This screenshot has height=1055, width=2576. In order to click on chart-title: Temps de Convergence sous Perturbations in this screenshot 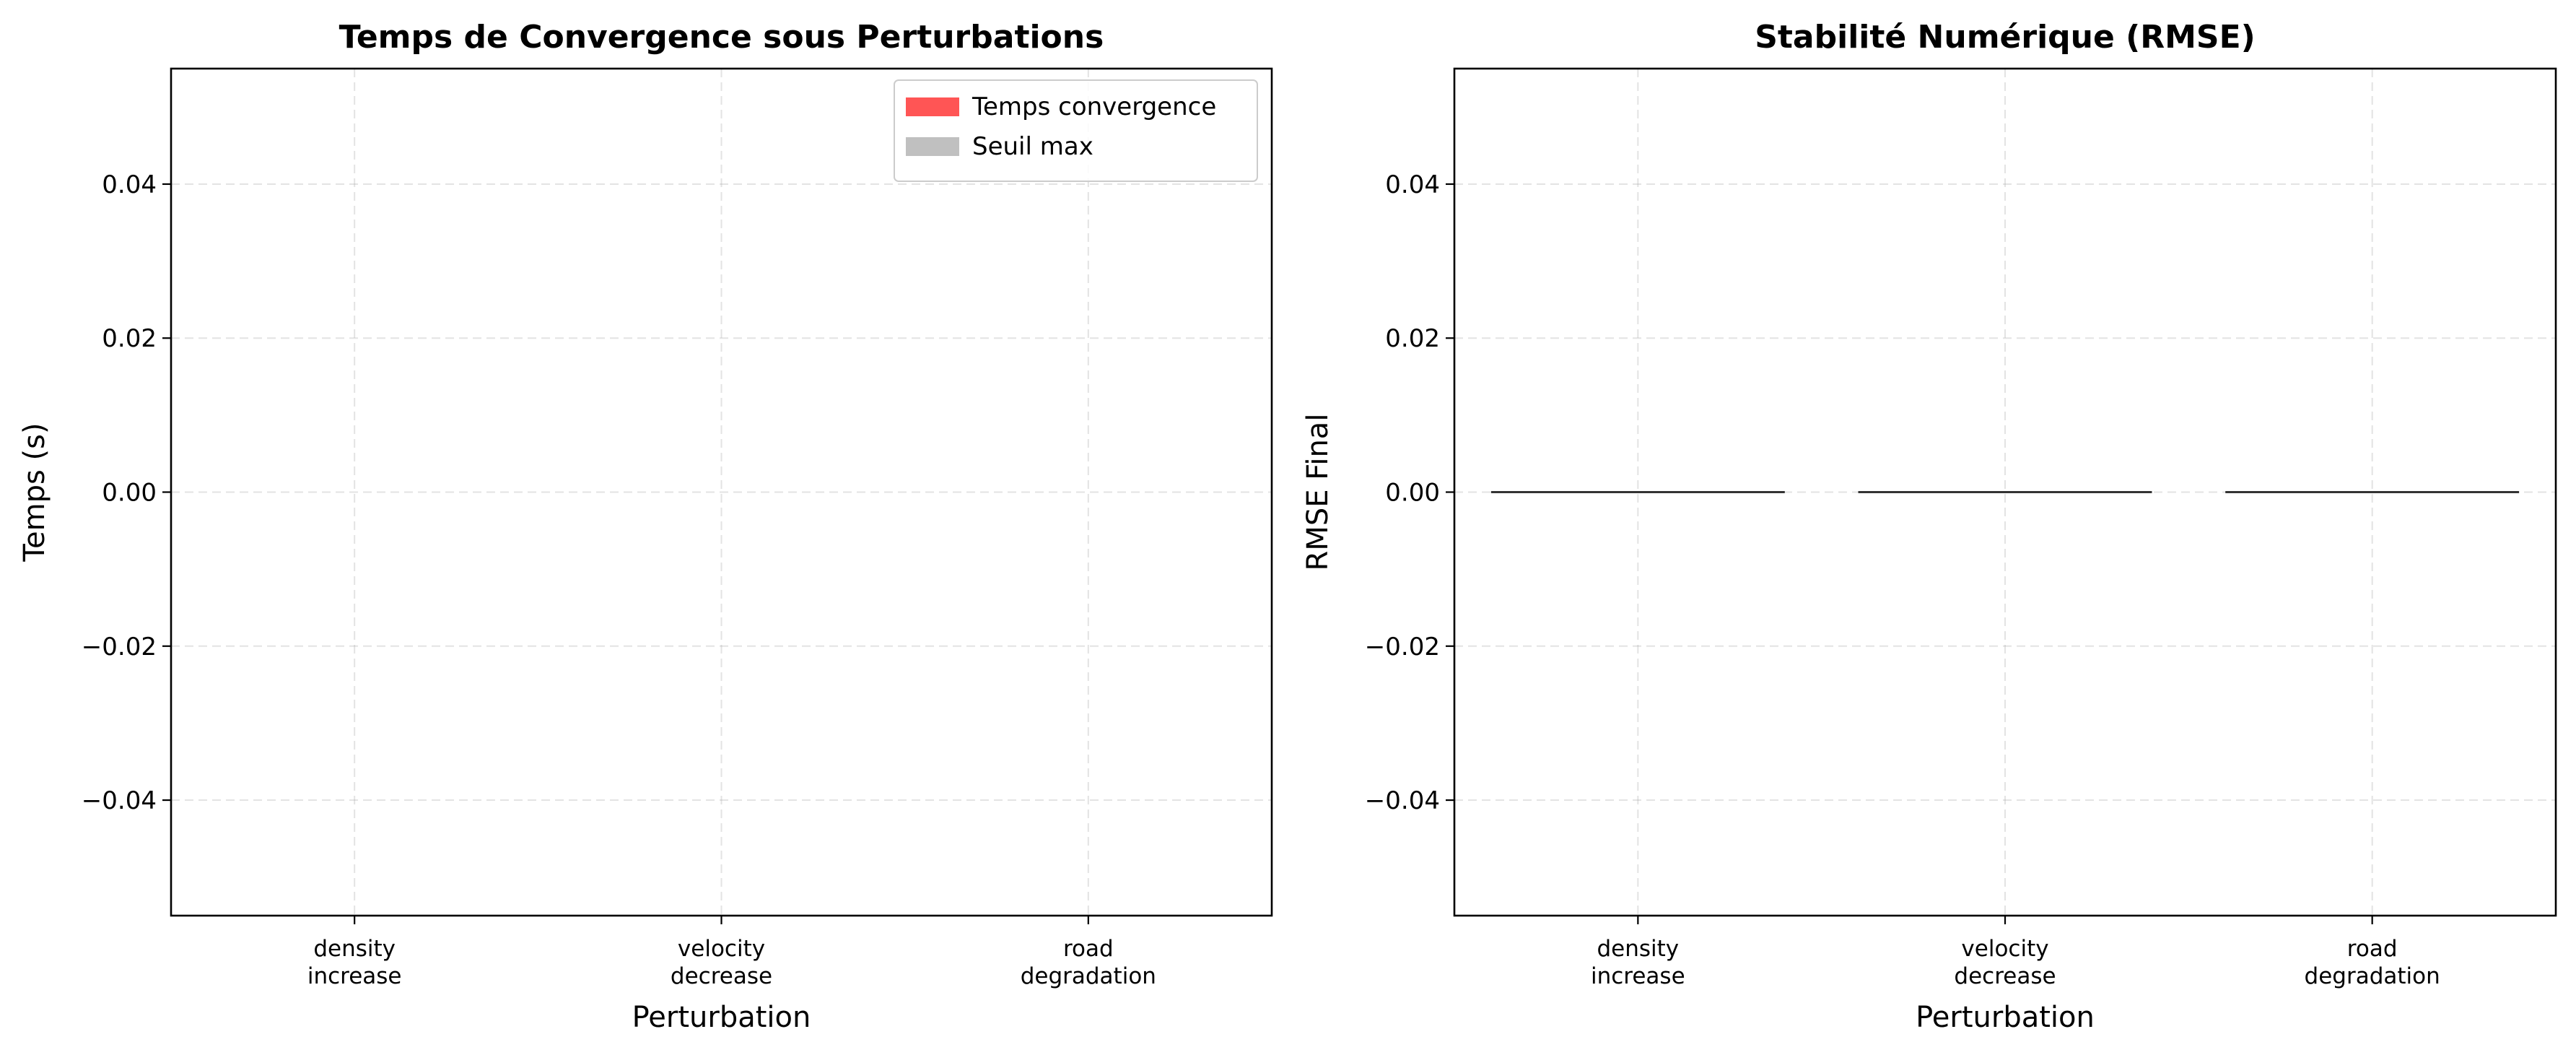, I will do `click(721, 37)`.